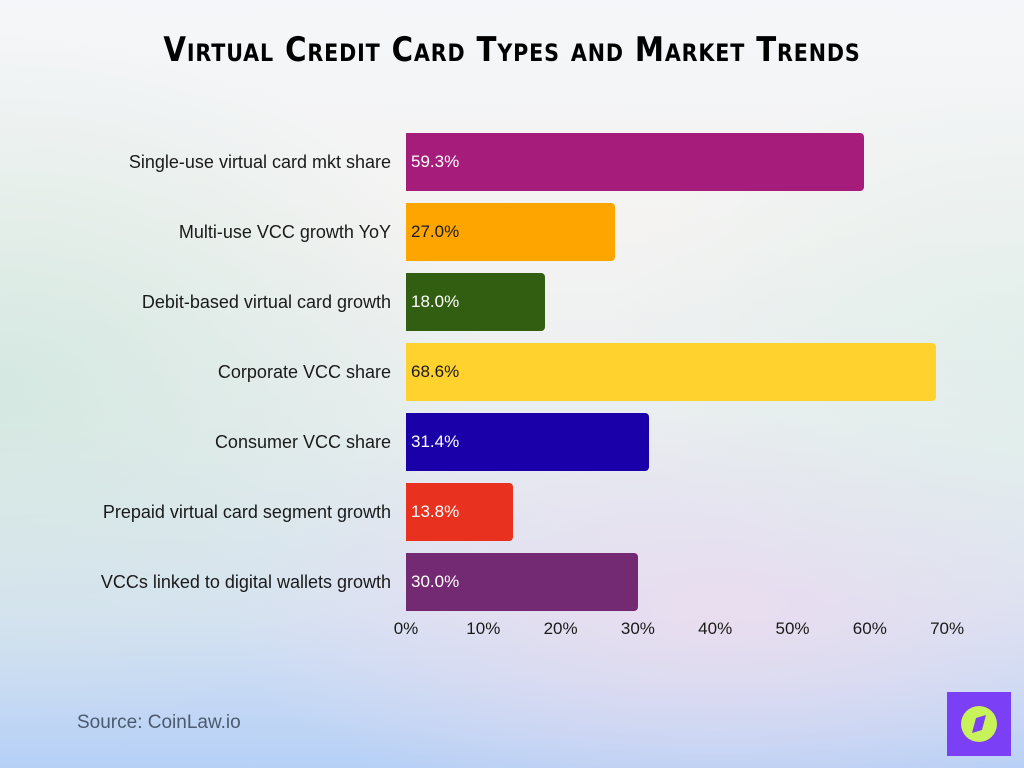  What do you see at coordinates (302, 442) in the screenshot?
I see `category-label: Consumer VCC share` at bounding box center [302, 442].